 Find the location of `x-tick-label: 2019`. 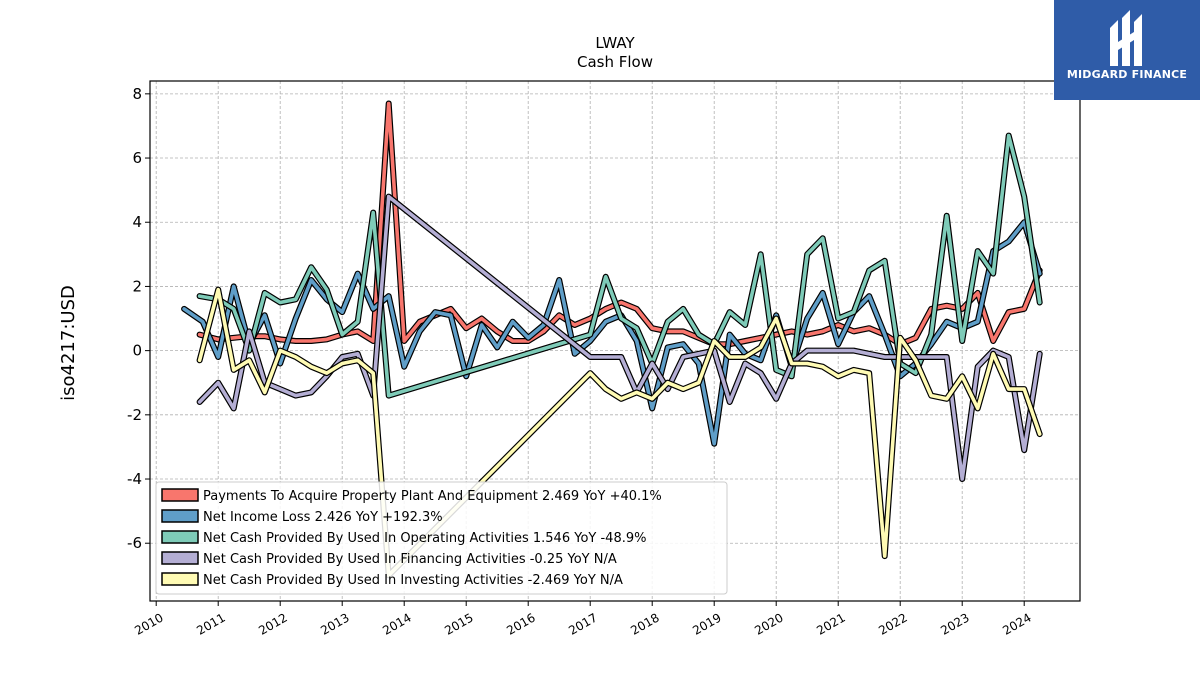

x-tick-label: 2019 is located at coordinates (706, 623).